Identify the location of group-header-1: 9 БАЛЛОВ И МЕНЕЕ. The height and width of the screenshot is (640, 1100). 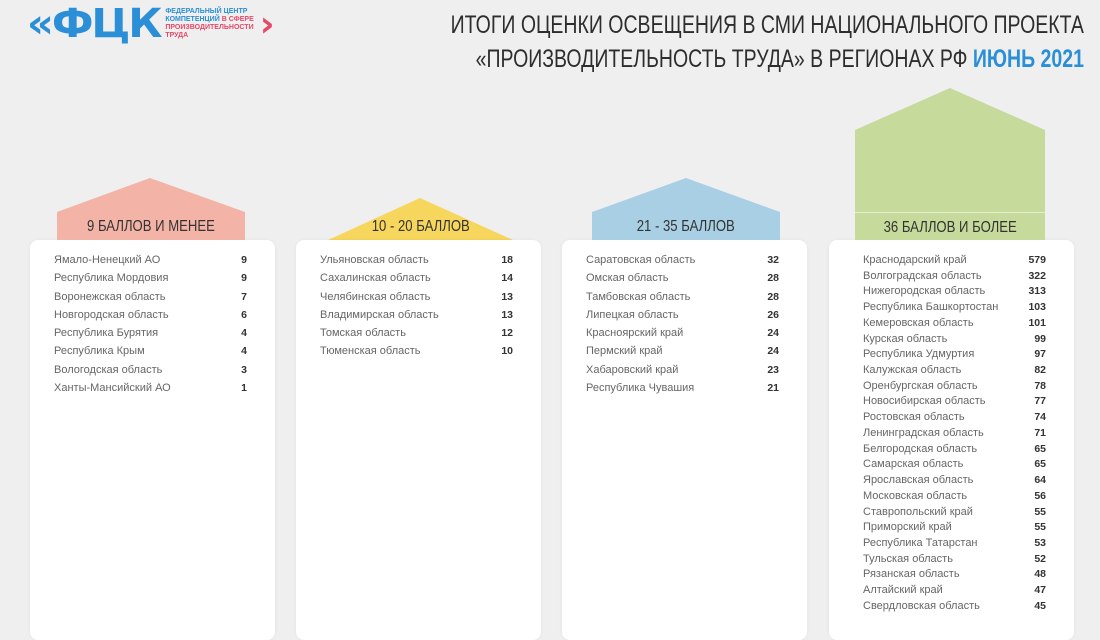
(151, 226).